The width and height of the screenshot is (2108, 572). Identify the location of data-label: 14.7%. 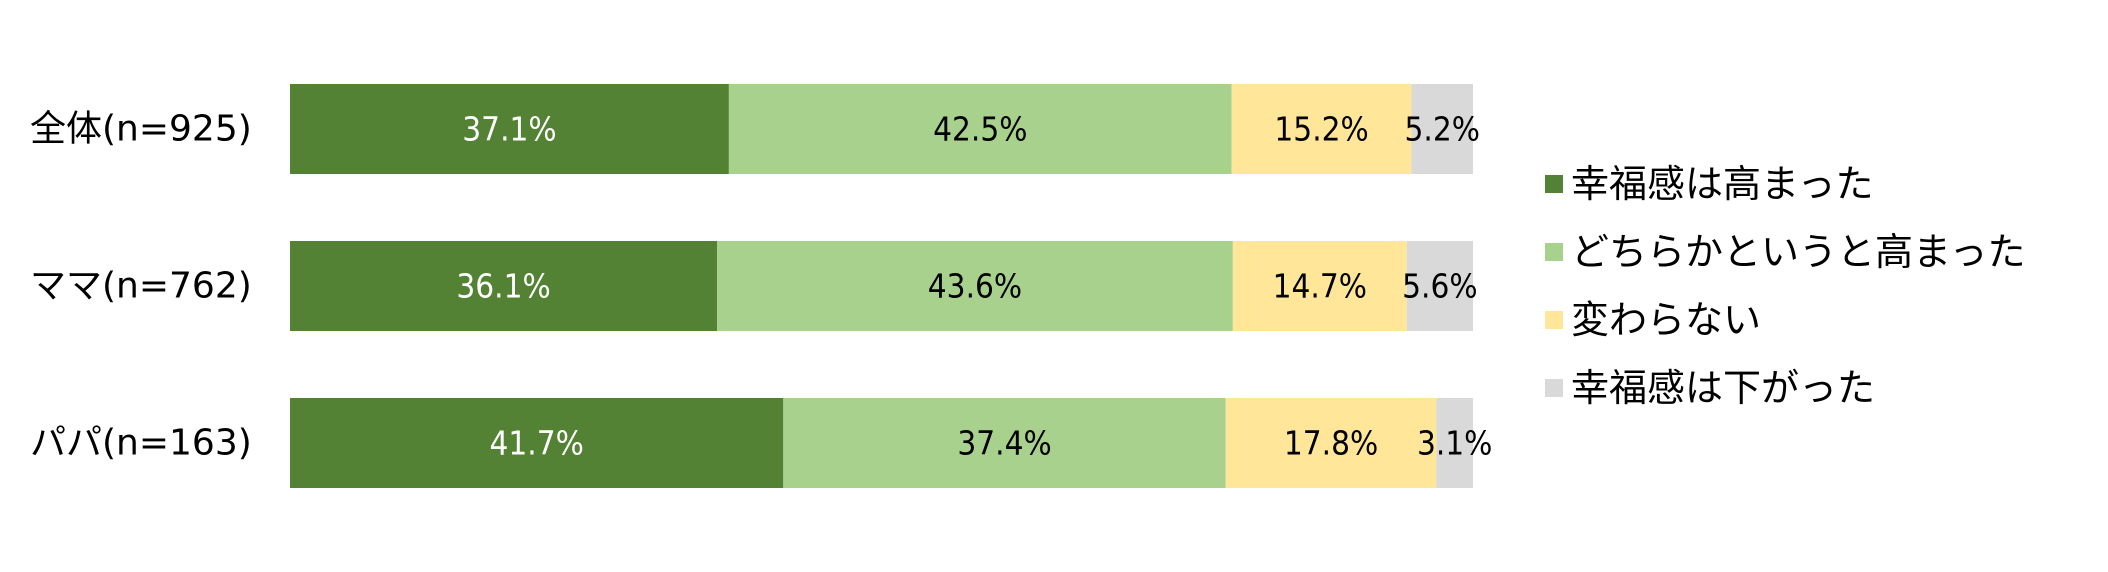
(1320, 286).